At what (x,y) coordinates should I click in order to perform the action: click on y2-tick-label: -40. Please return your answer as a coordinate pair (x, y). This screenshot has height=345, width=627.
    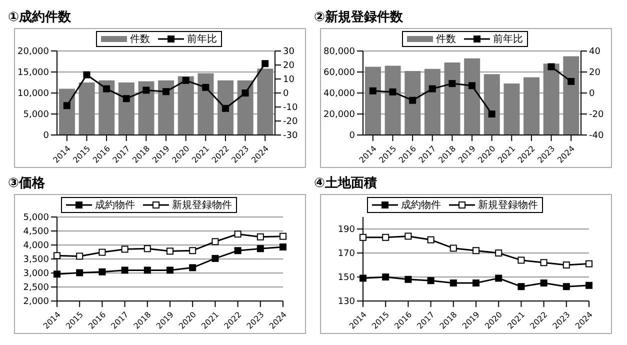
    Looking at the image, I should click on (596, 136).